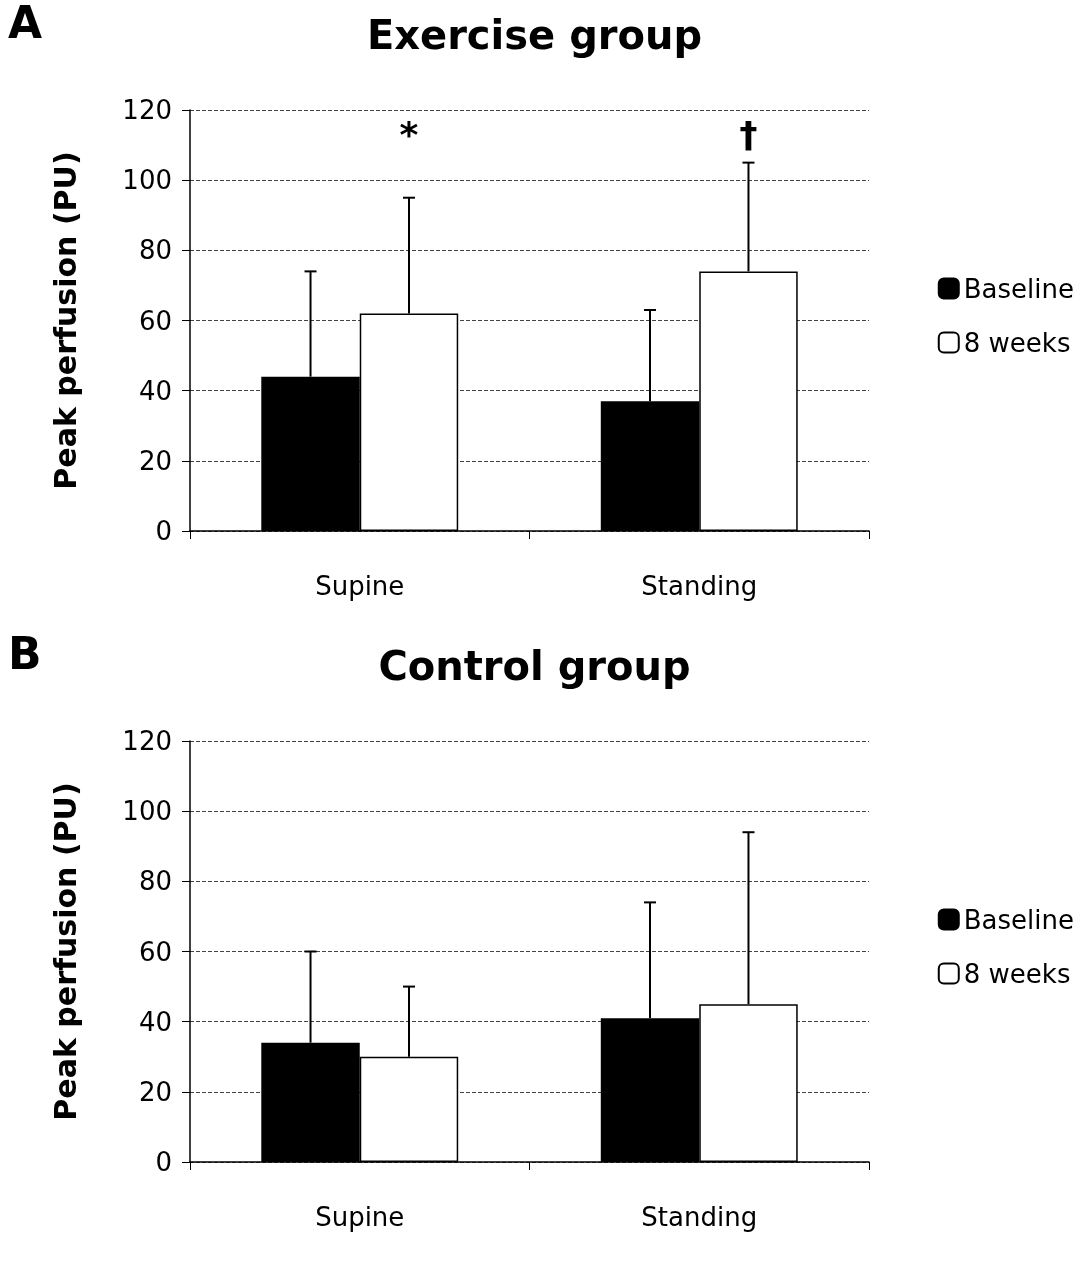  Describe the element at coordinates (534, 666) in the screenshot. I see `chart-title: Control group` at that location.